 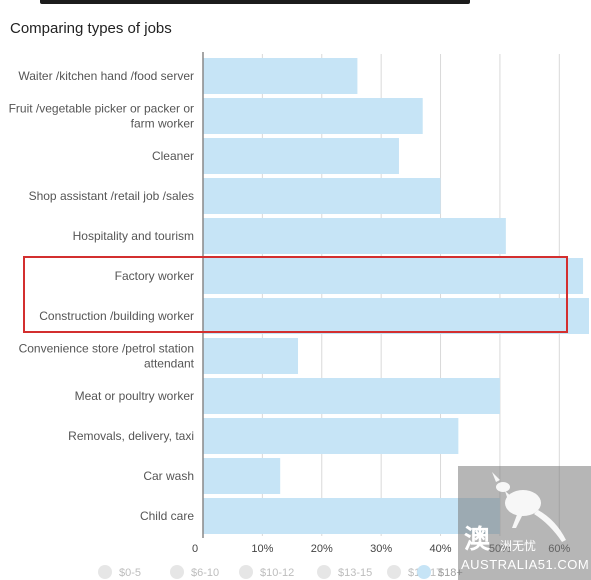 I want to click on legend-item: $18+, so click(x=440, y=572).